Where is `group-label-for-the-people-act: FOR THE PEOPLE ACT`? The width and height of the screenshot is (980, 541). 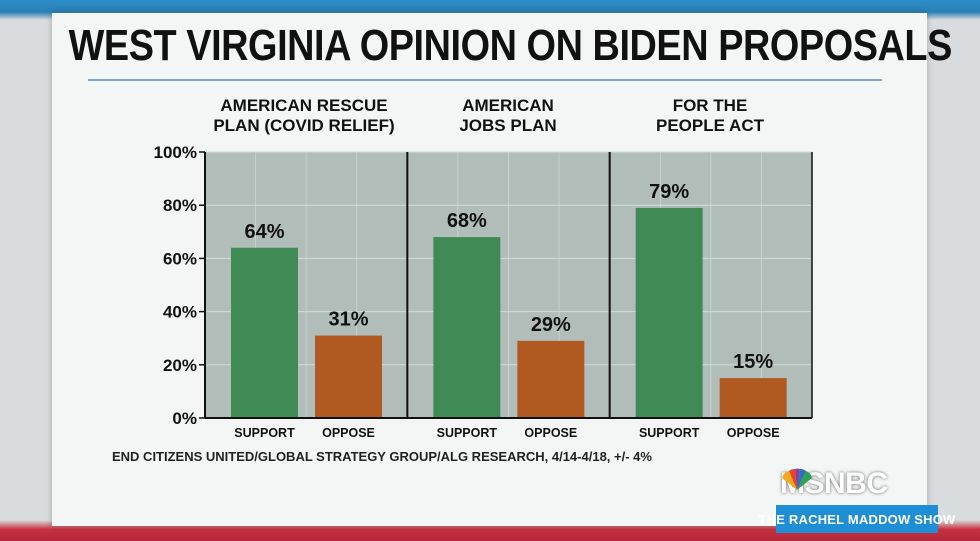
group-label-for-the-people-act: FOR THE PEOPLE ACT is located at coordinates (710, 115).